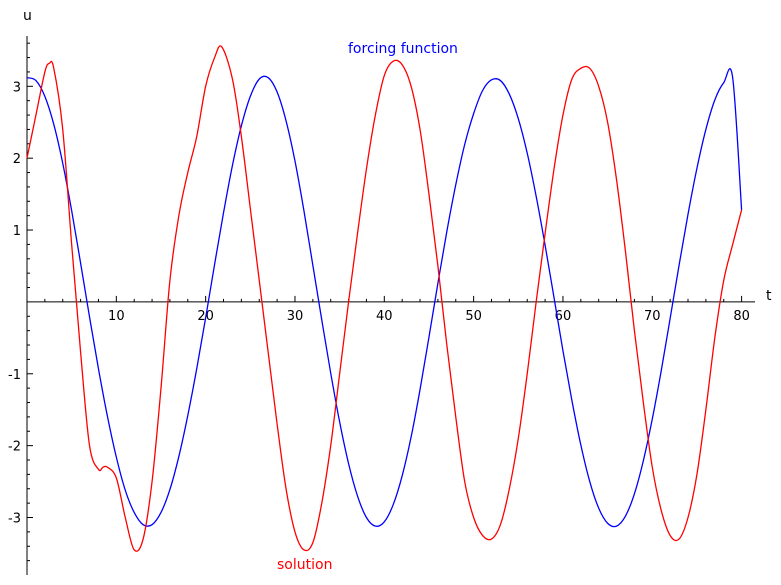  What do you see at coordinates (295, 316) in the screenshot?
I see `x-tick-label: 30` at bounding box center [295, 316].